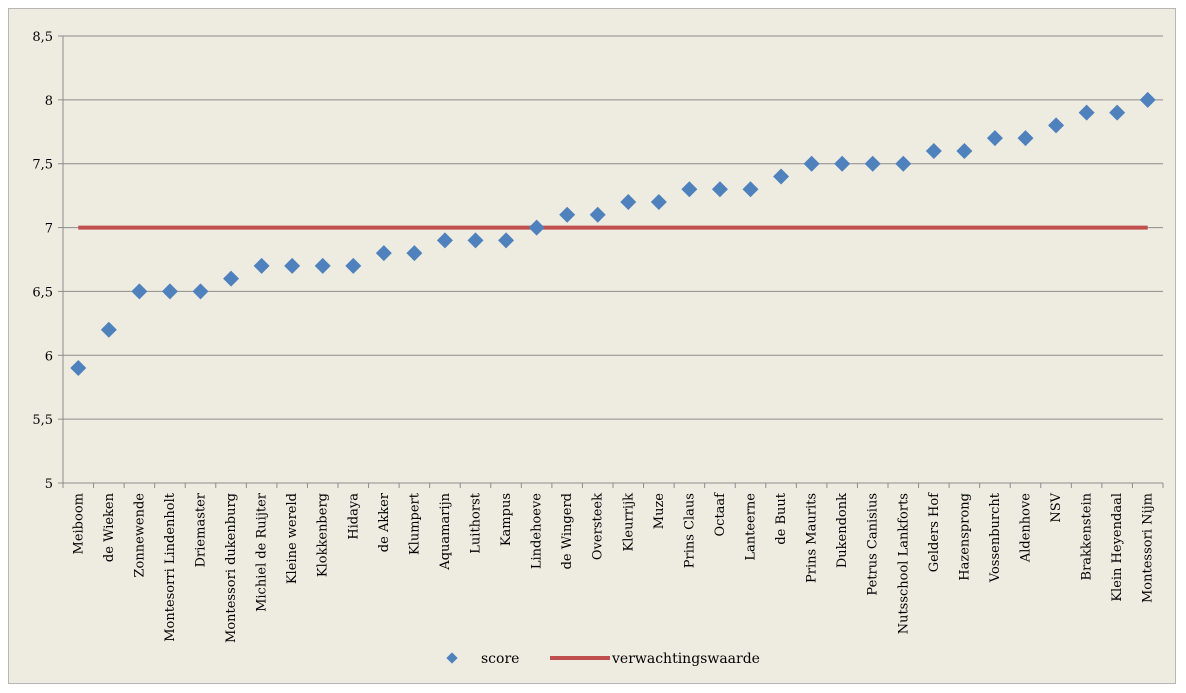 The height and width of the screenshot is (693, 1186). I want to click on x-tick-label: Luithorst, so click(476, 522).